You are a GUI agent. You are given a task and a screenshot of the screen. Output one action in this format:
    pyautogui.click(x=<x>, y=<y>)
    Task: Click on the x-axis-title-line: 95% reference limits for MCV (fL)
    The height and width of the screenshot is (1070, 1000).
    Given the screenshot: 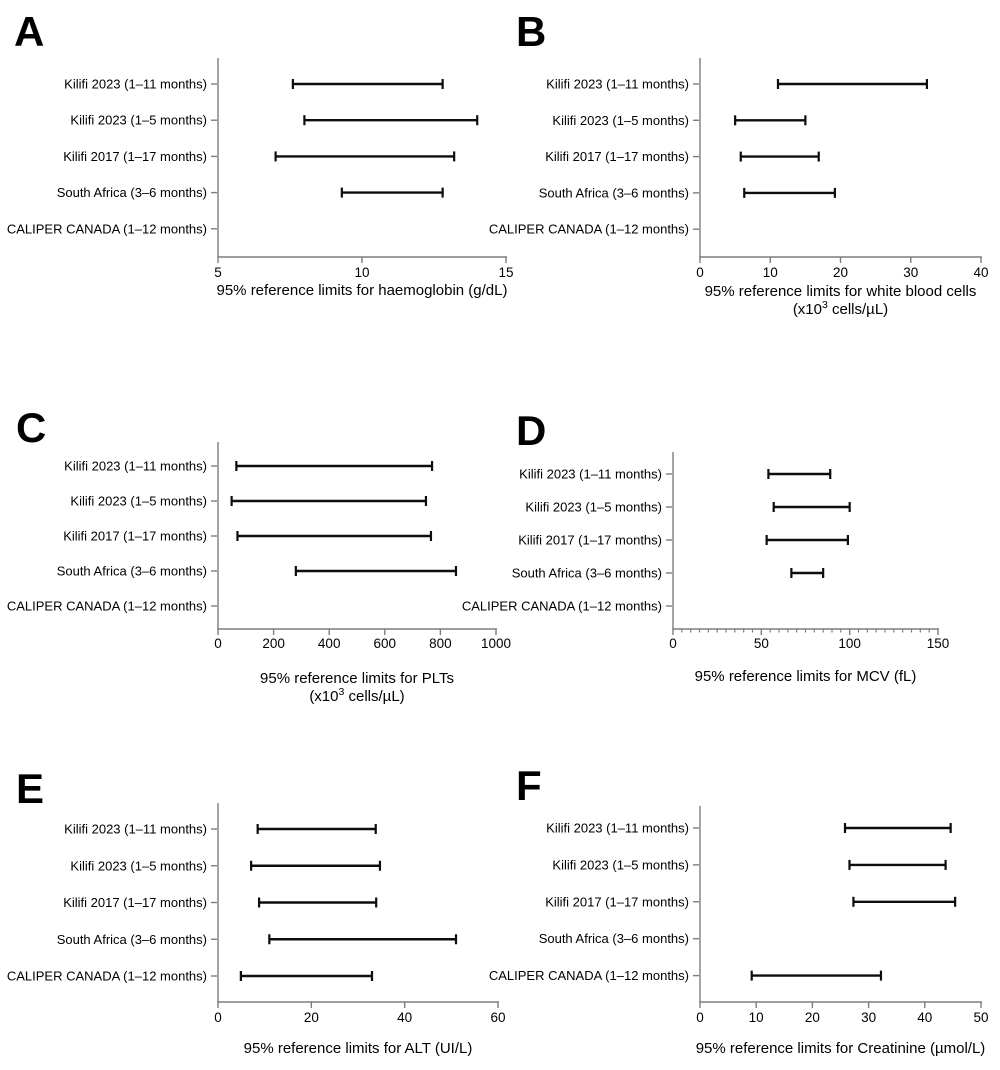 What is the action you would take?
    pyautogui.click(x=806, y=676)
    